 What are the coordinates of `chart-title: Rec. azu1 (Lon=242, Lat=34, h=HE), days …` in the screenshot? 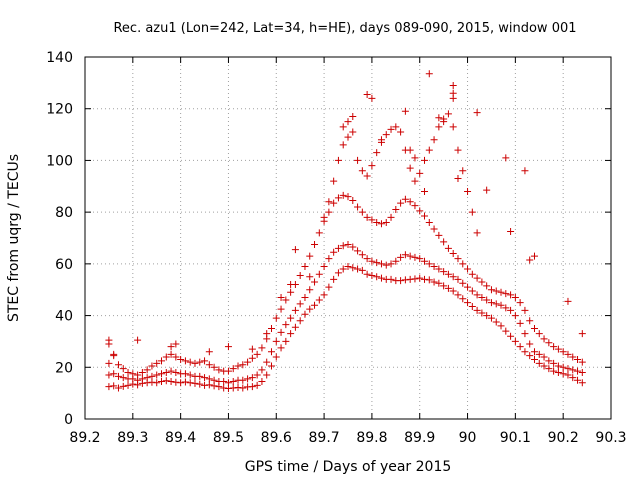 It's located at (344, 28).